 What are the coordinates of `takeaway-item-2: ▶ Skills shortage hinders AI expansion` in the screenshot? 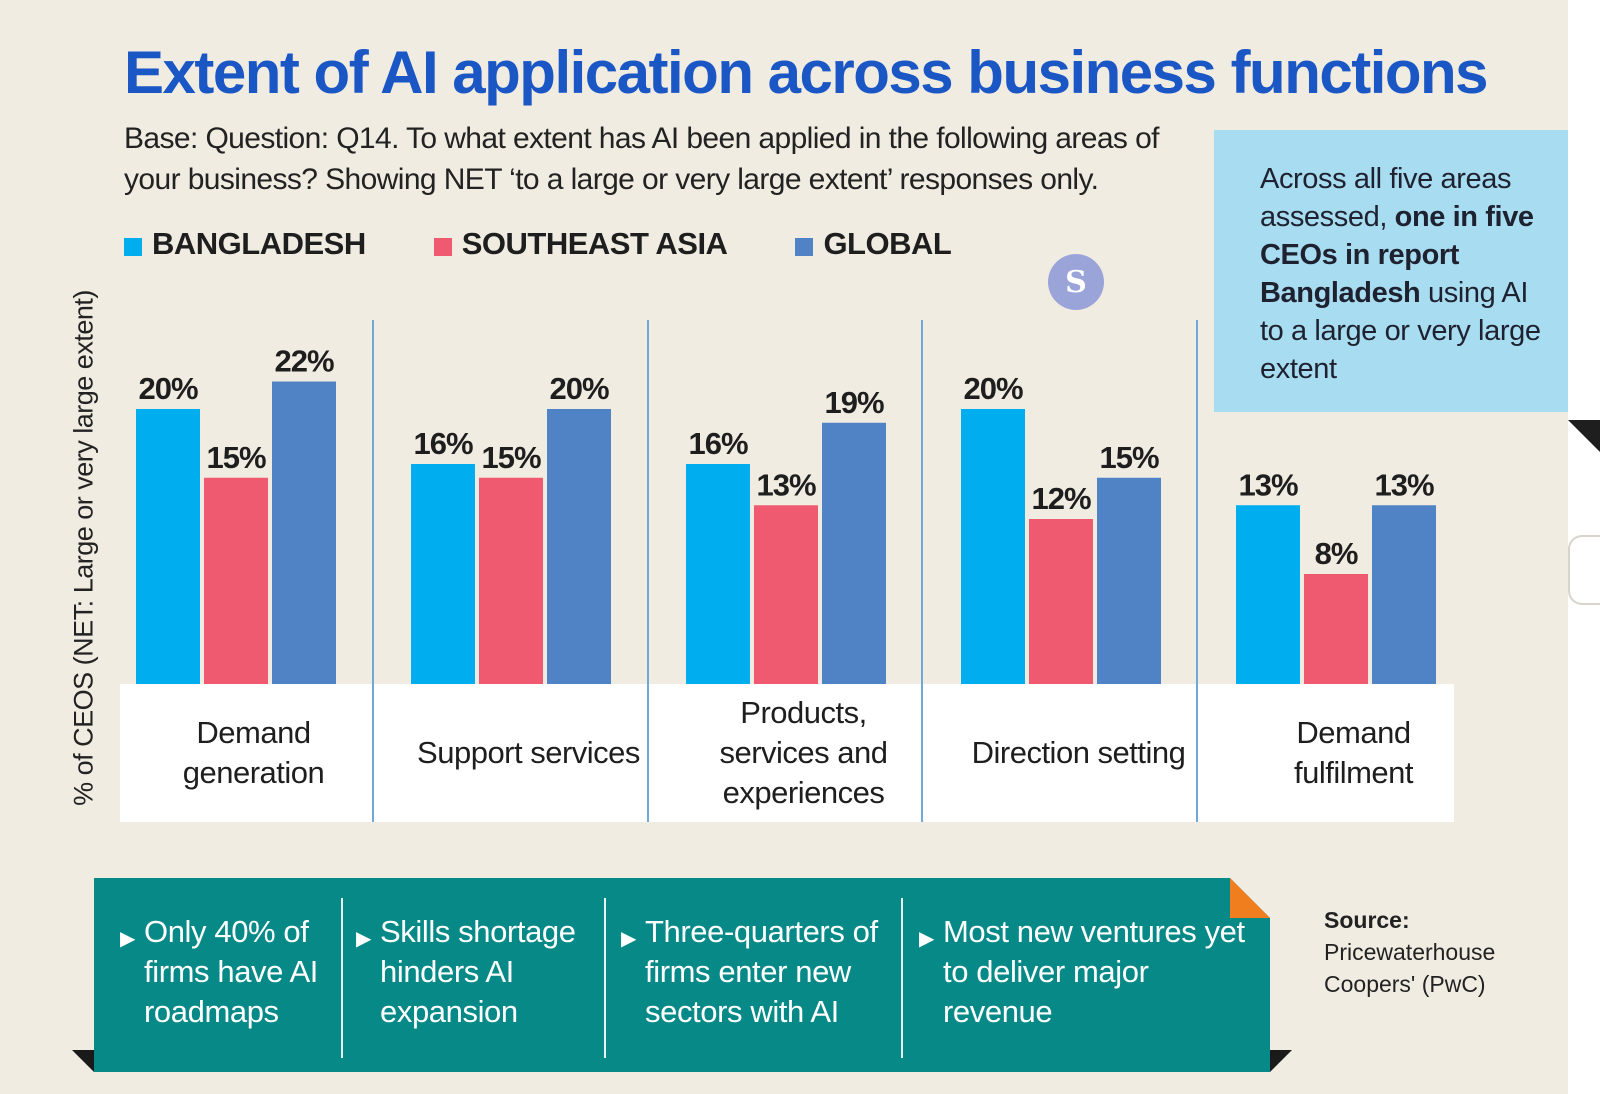 It's located at (476, 972).